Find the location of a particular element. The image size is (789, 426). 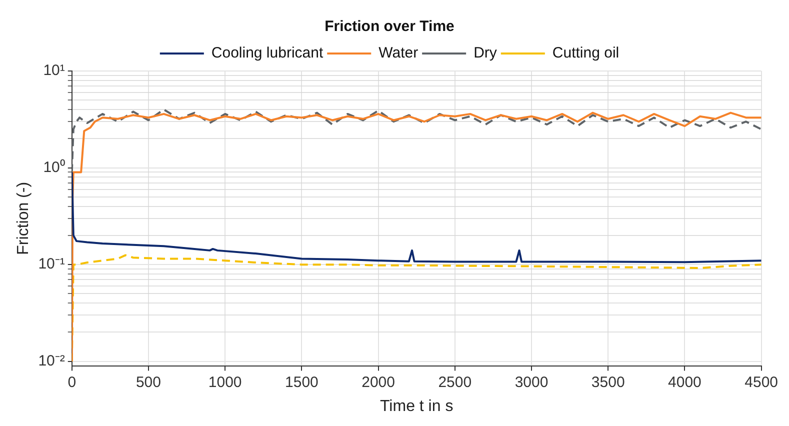

x-tick-label: 2500 is located at coordinates (455, 382).